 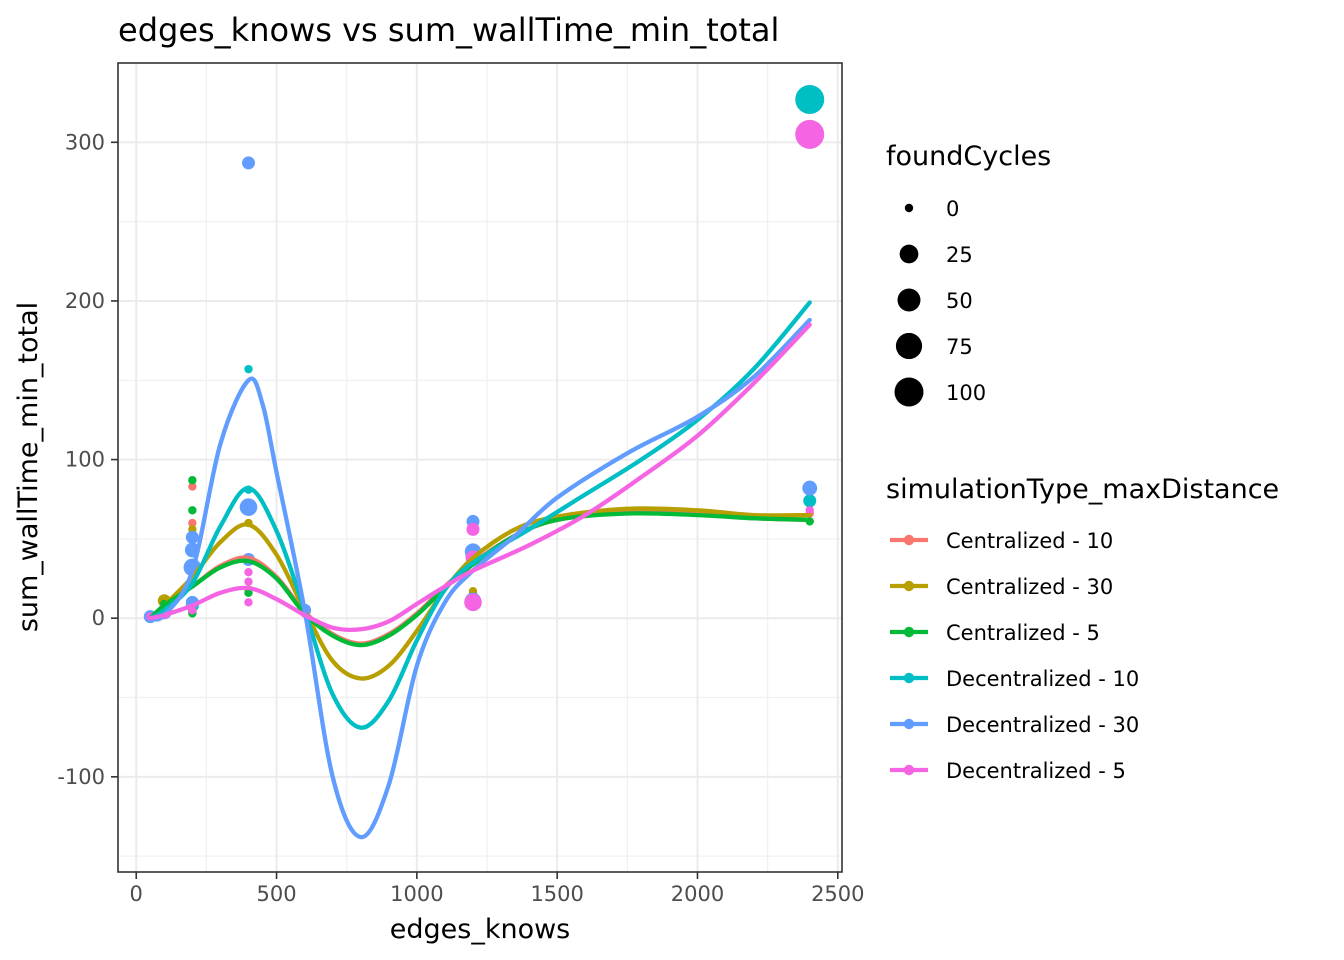 I want to click on x-tick-label: 1500, so click(x=556, y=894).